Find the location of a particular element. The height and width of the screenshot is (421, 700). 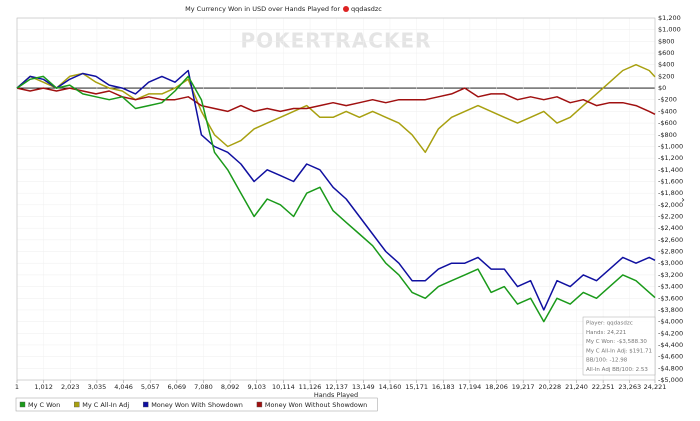

y-tick-label: -$200 is located at coordinates (667, 100).